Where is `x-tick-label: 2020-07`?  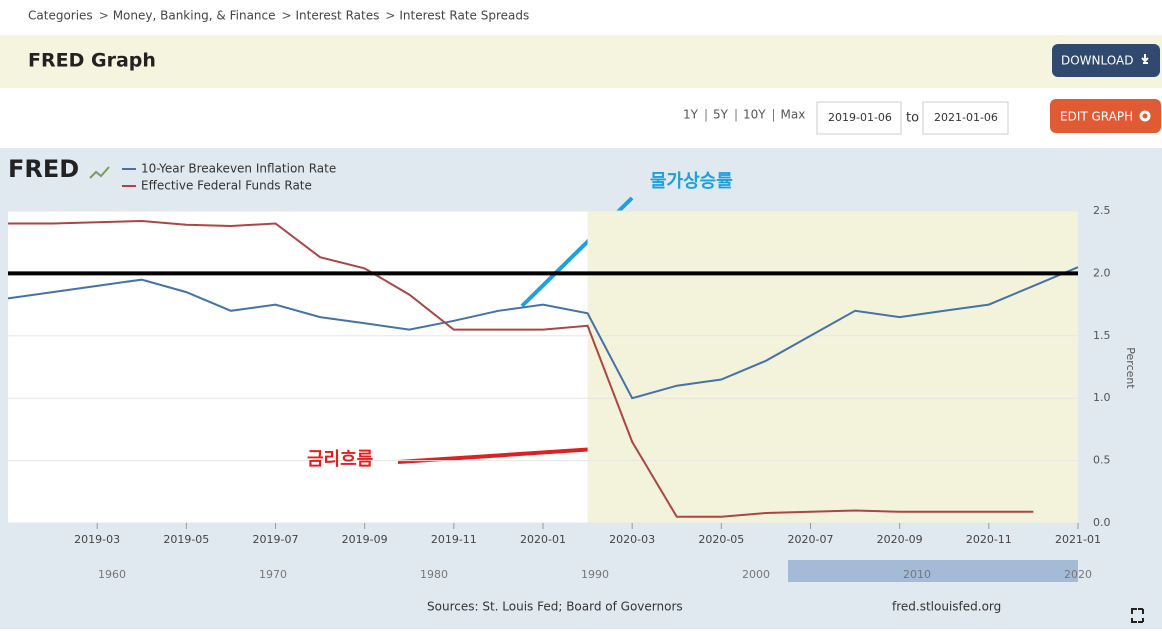
x-tick-label: 2020-07 is located at coordinates (811, 539).